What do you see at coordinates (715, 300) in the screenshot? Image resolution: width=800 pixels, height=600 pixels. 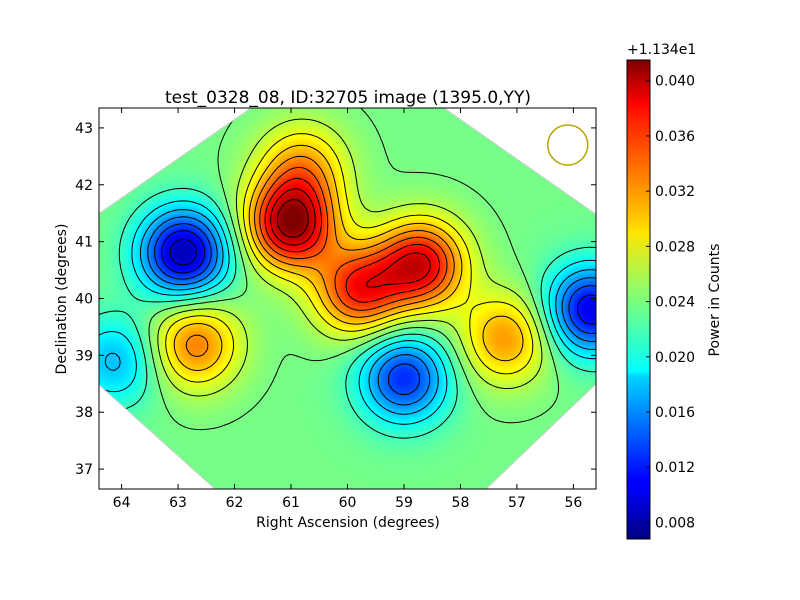 I see `colorbar-label: Power in Counts` at bounding box center [715, 300].